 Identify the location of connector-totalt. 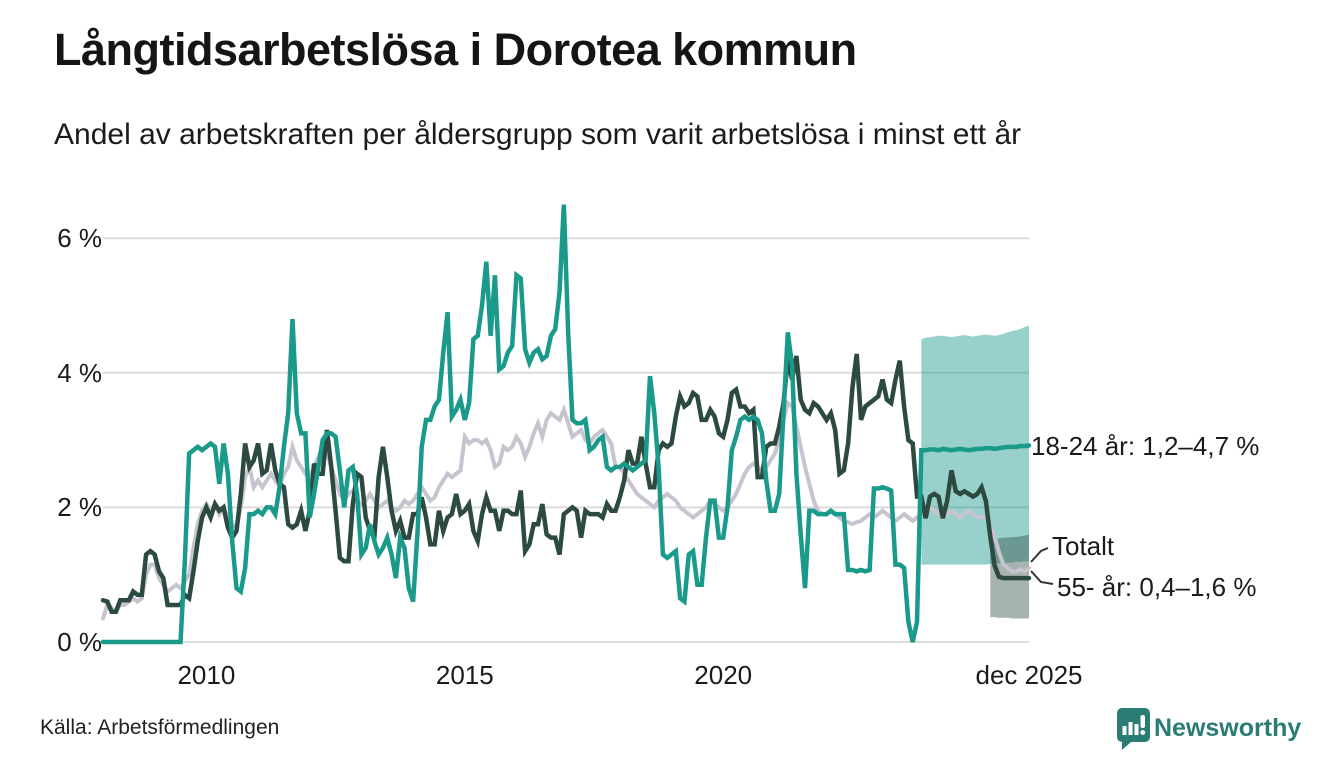
(1039, 555).